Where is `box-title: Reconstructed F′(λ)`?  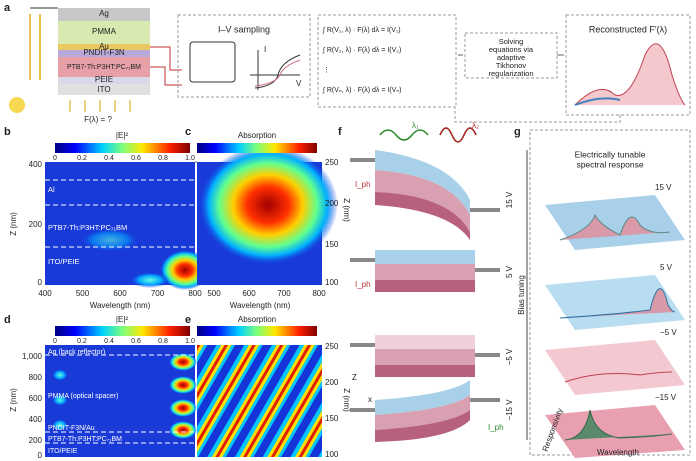
box-title: Reconstructed F′(λ) is located at coordinates (628, 29).